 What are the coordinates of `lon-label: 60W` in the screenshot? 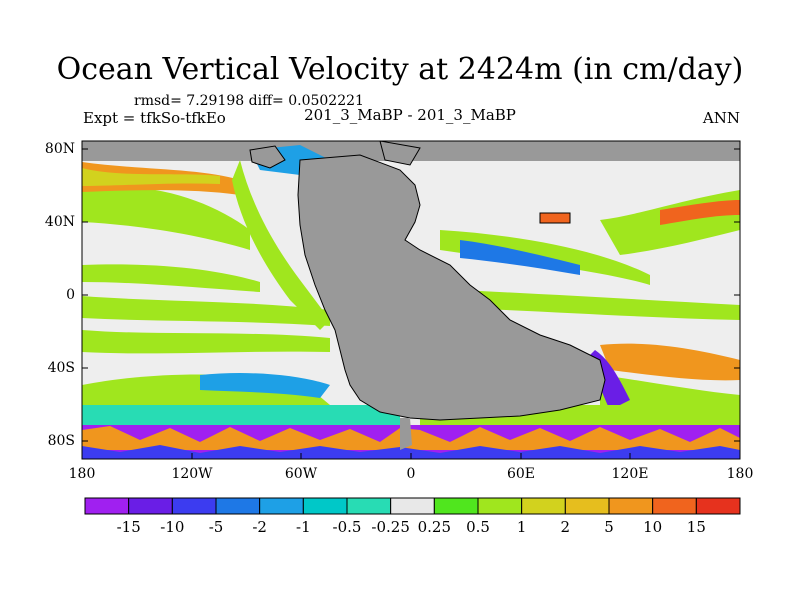 It's located at (301, 474).